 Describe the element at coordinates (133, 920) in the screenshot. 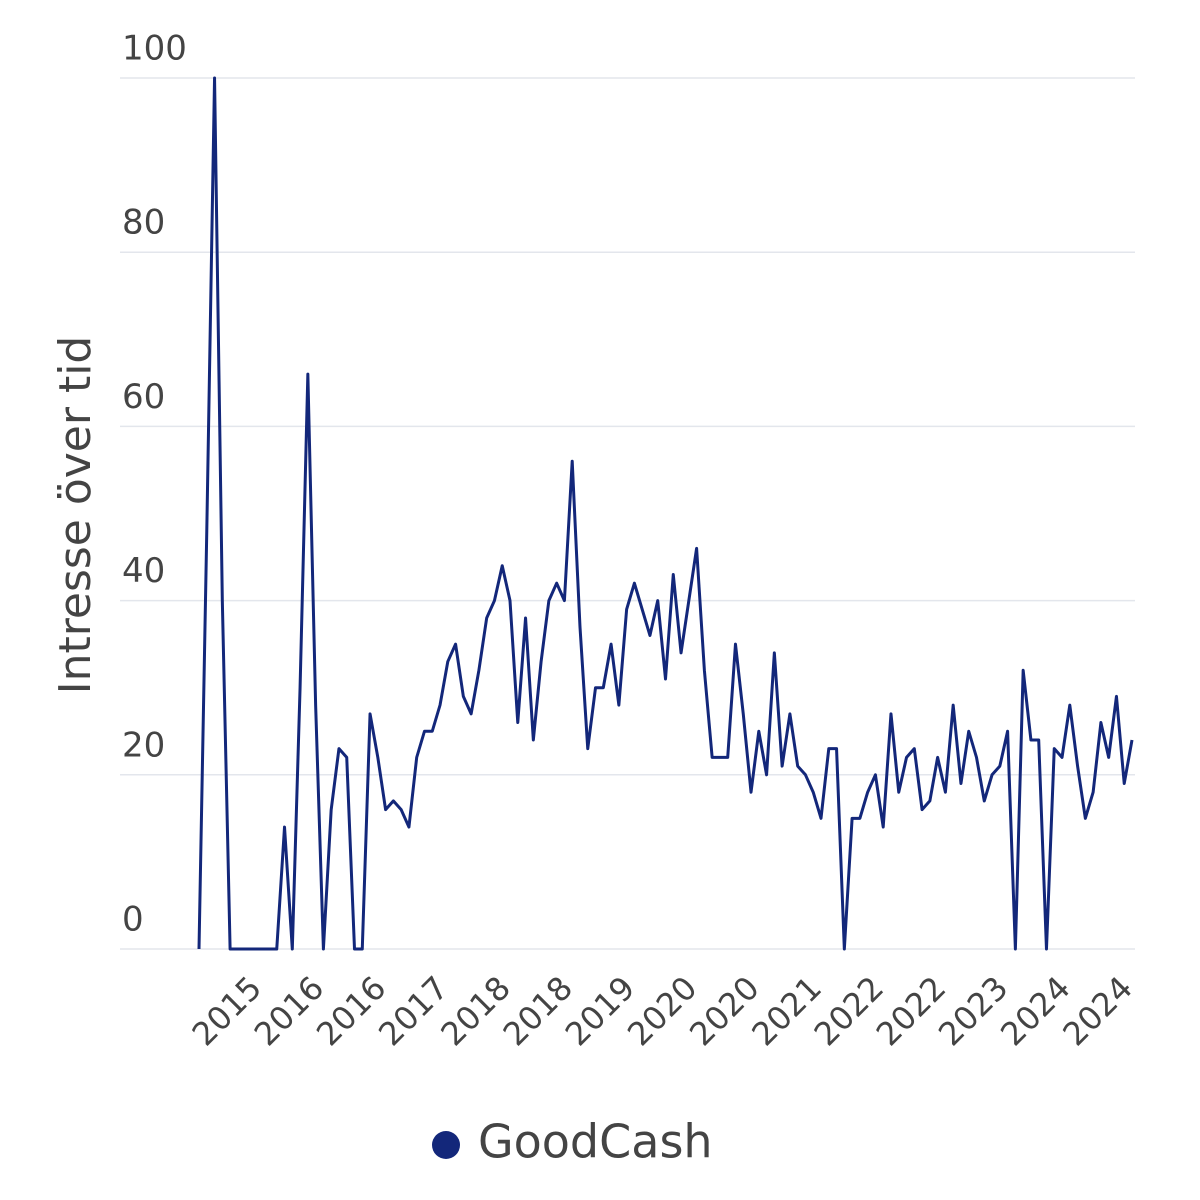

I see `y-tick-label: 0` at that location.